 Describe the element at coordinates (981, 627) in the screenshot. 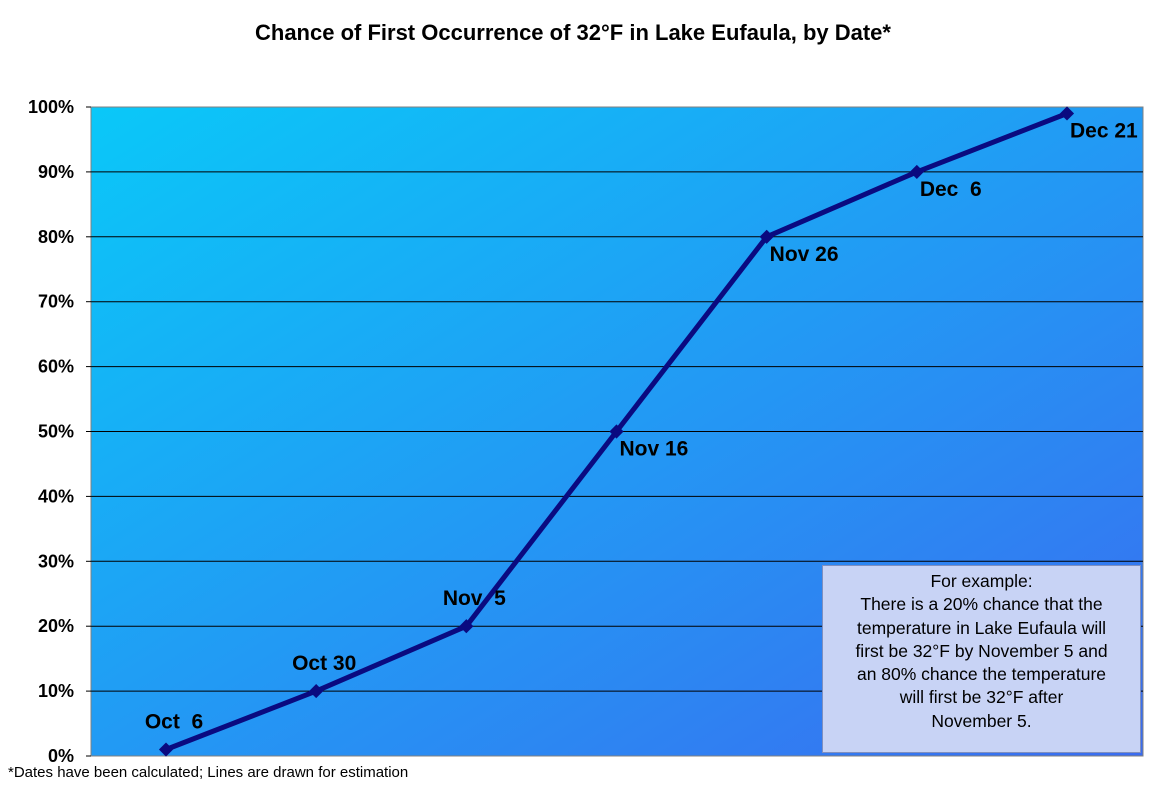

I see `annotation-line: temperature in Lake Eufaula will` at that location.